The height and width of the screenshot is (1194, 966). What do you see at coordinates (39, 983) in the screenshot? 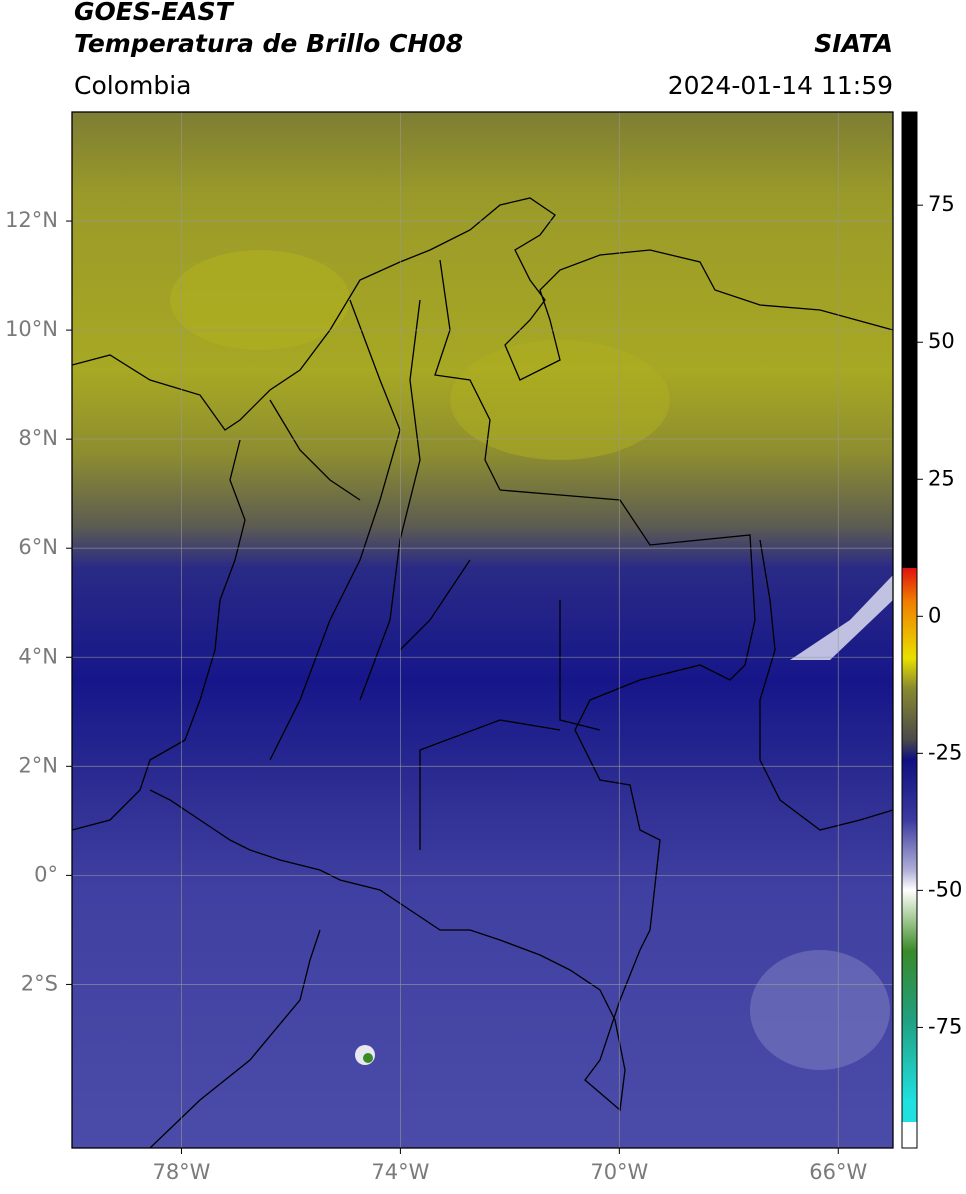
I see `lat-tick-label: 2°S` at bounding box center [39, 983].